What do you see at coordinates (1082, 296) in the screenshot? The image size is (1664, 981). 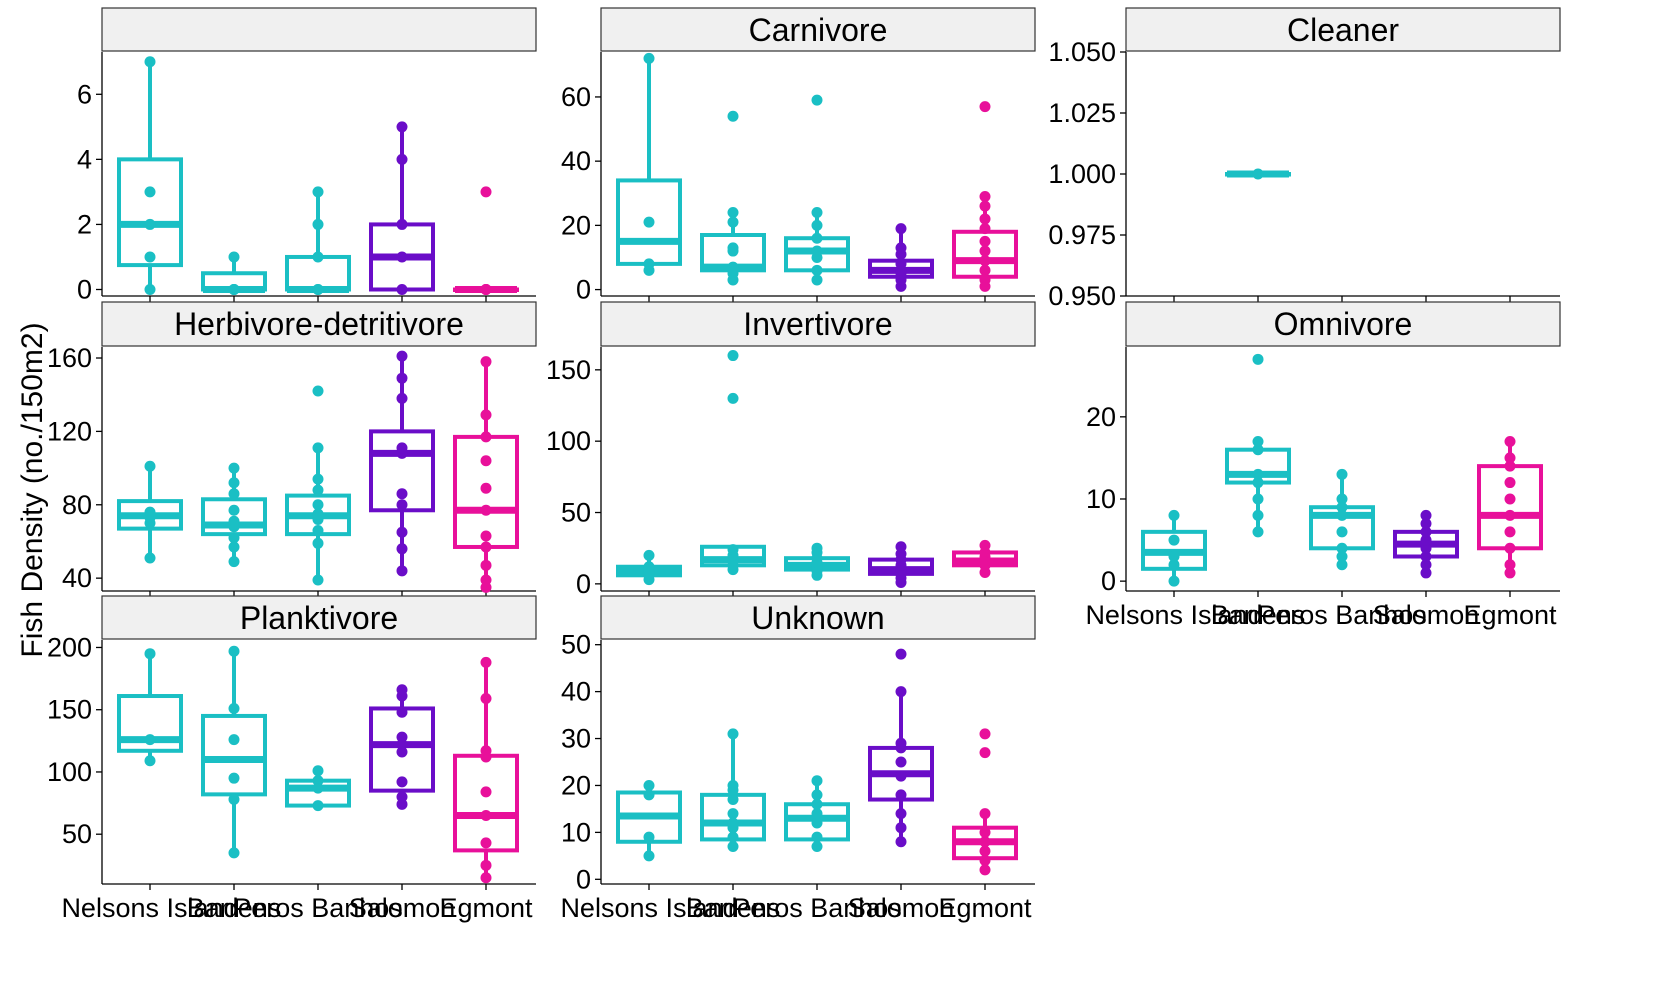 I see `y-tick-label: 0.950` at bounding box center [1082, 296].